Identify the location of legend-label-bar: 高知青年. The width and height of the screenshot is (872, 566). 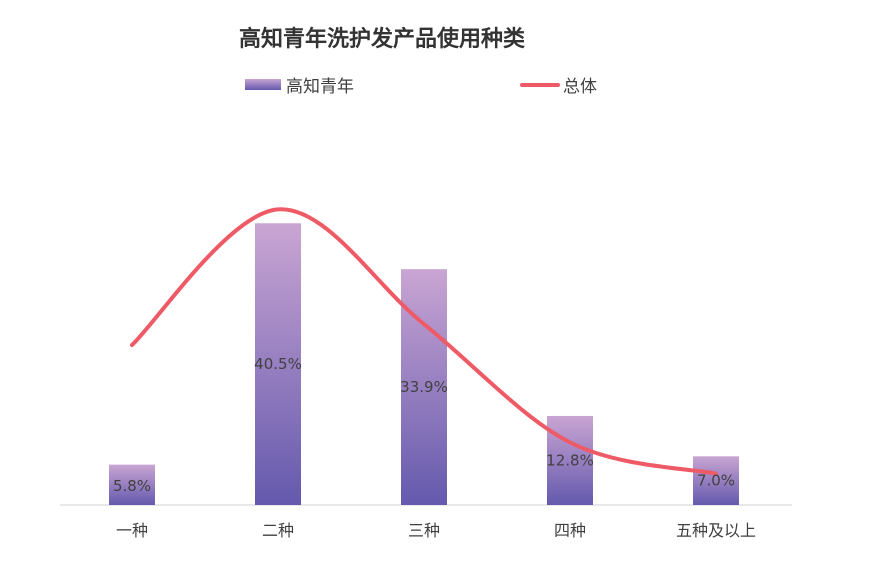
(320, 87).